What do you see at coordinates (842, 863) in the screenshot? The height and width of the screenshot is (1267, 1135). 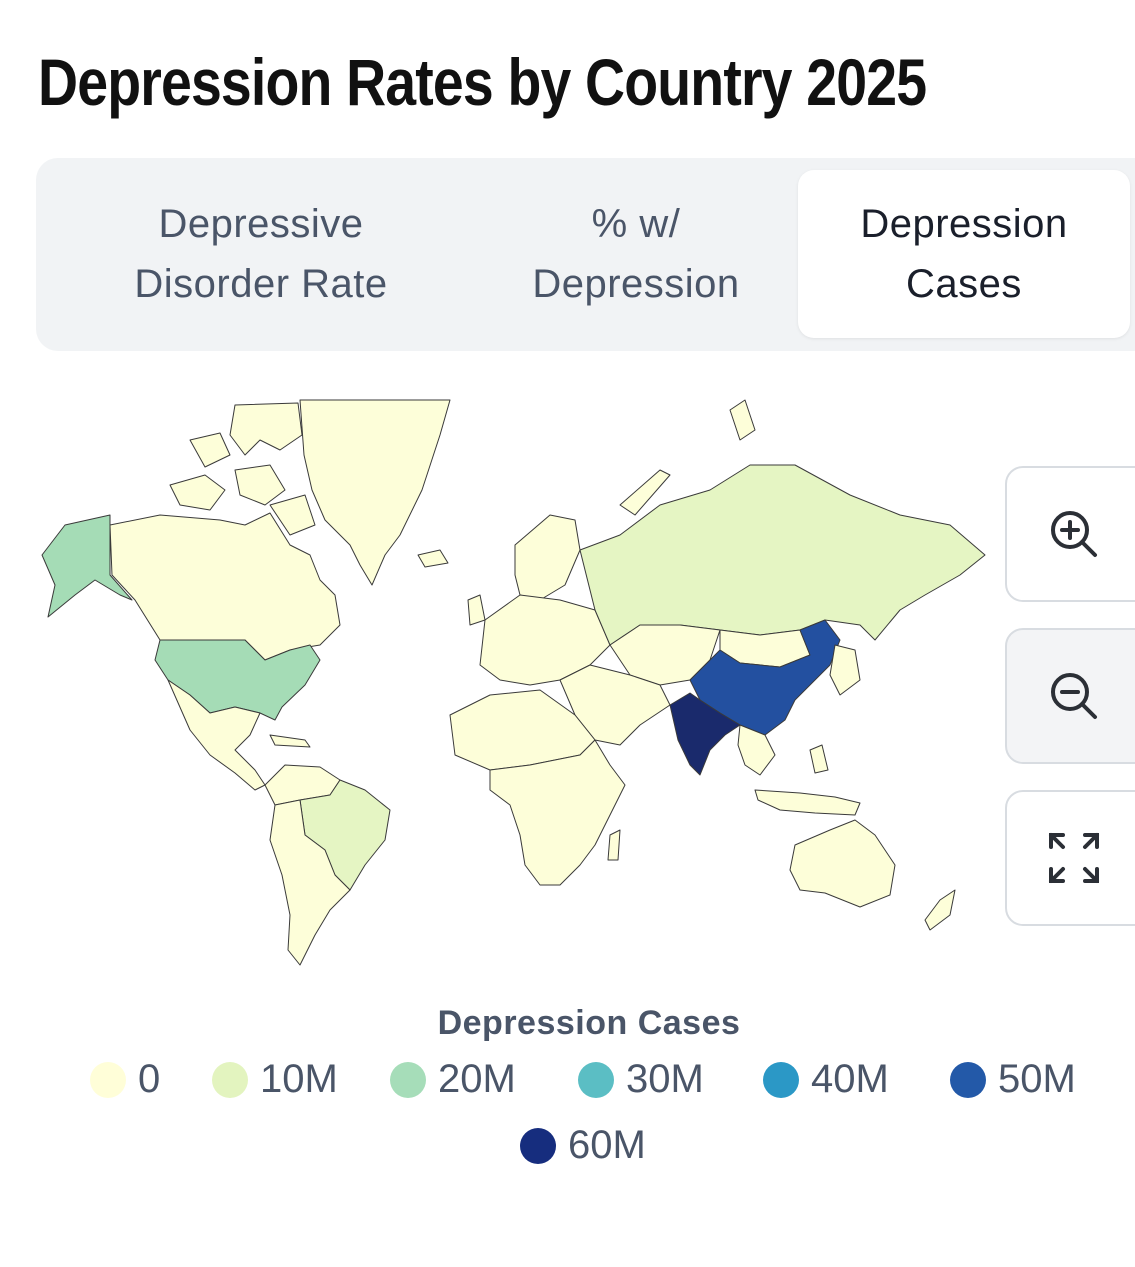 I see `region-australia` at bounding box center [842, 863].